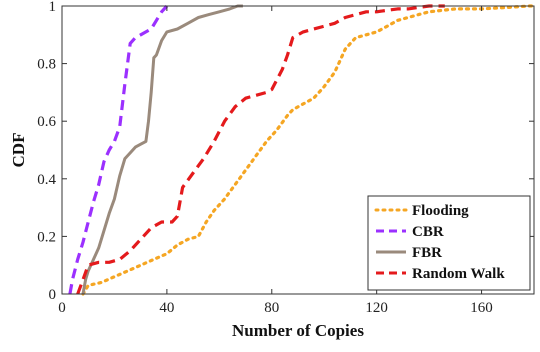 This screenshot has width=540, height=352. I want to click on y-tick-label: 0.2, so click(46, 237).